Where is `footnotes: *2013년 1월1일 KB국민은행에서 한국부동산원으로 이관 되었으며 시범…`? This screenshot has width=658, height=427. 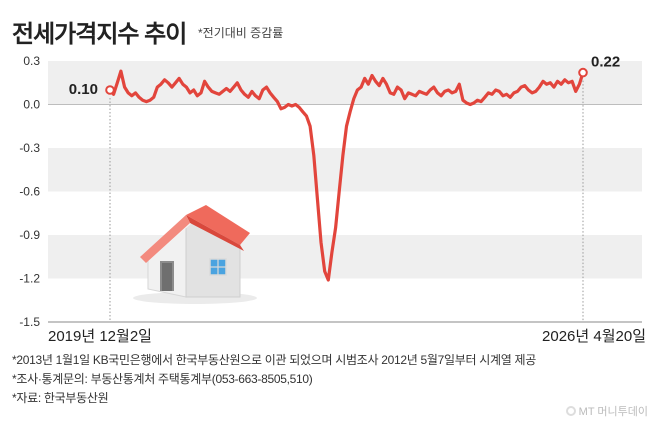 footnotes: *2013년 1월1일 KB국민은행에서 한국부동산원으로 이관 되었으며 시범… is located at coordinates (274, 379).